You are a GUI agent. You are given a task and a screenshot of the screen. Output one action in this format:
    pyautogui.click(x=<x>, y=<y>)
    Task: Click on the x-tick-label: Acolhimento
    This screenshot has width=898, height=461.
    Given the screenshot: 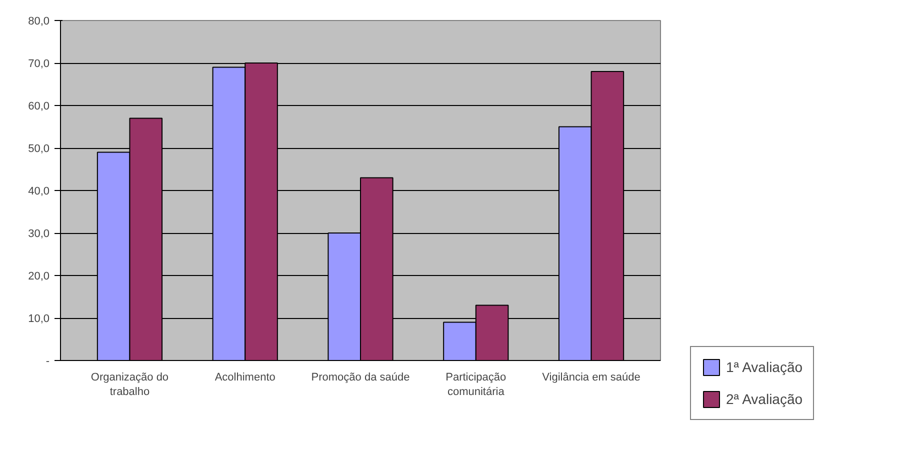 What is the action you would take?
    pyautogui.click(x=245, y=378)
    